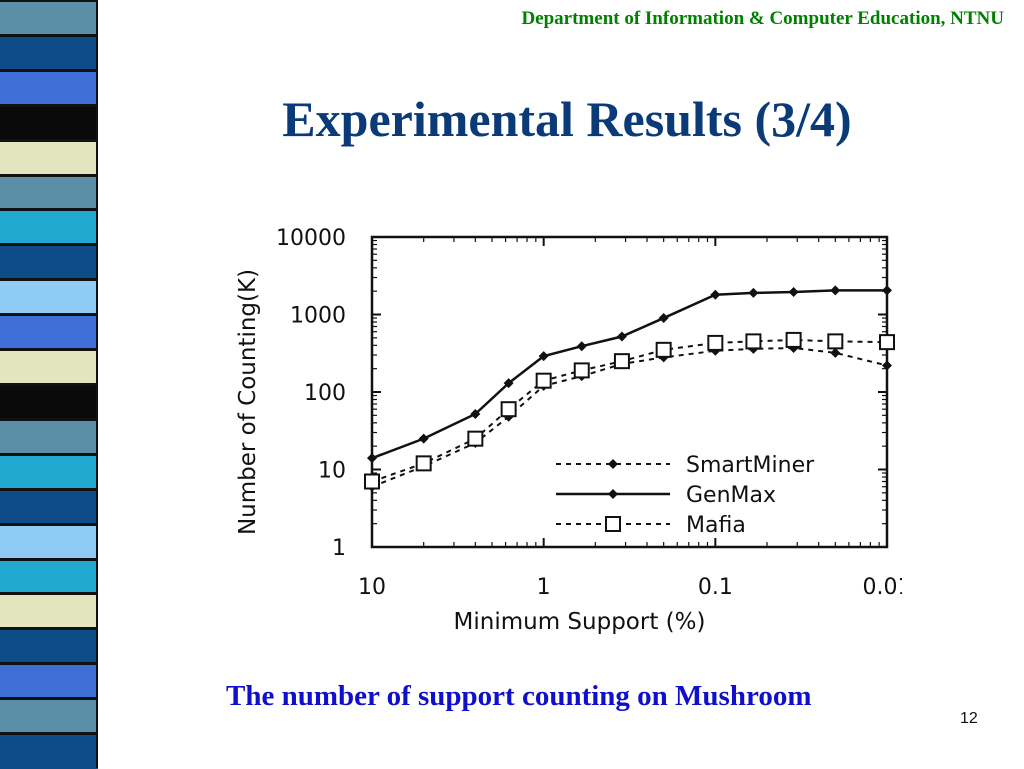 The image size is (1024, 769). I want to click on series-layer, so click(629, 388).